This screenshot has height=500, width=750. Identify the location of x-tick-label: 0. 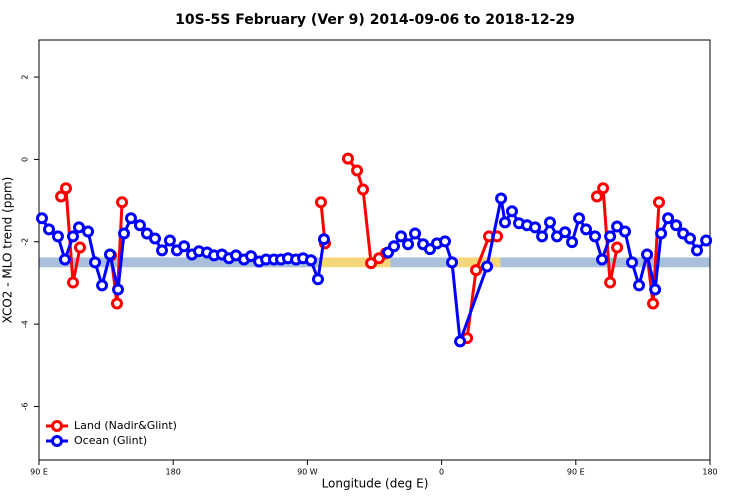
(441, 472).